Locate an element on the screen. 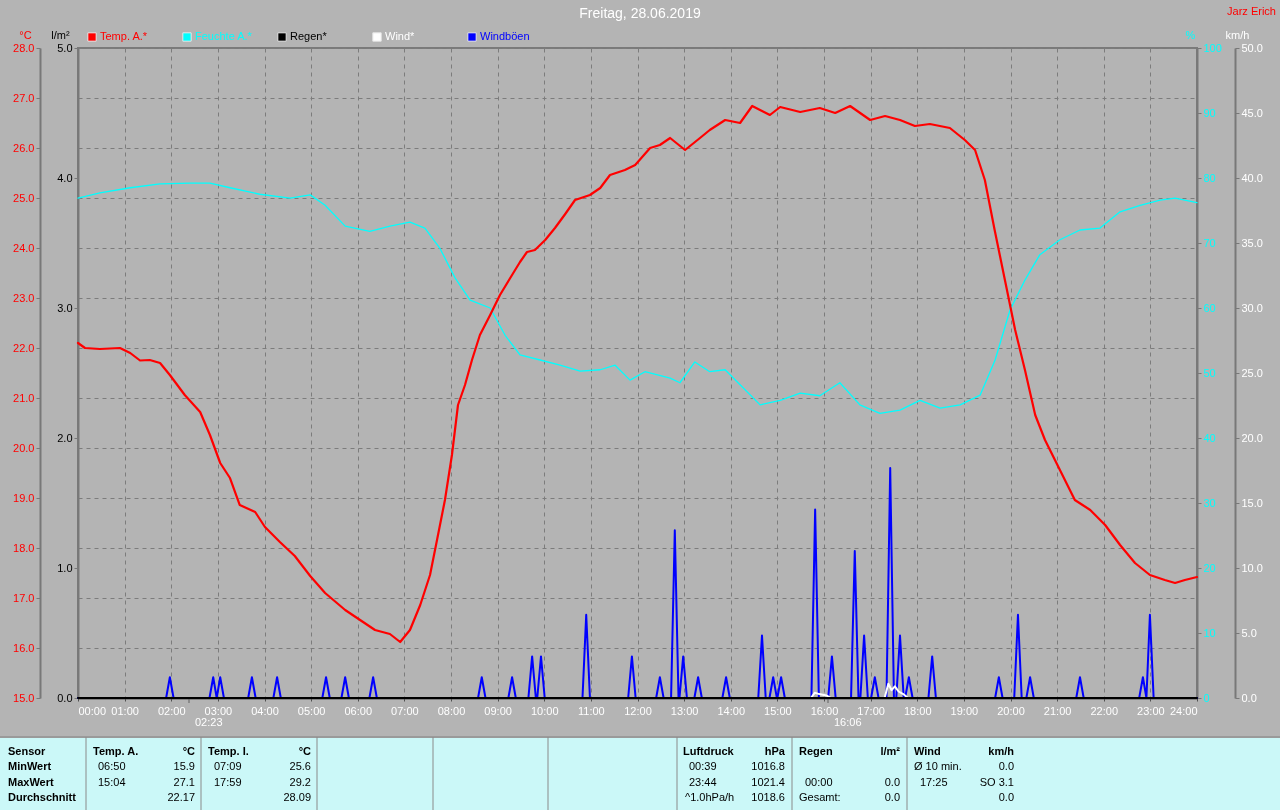 The height and width of the screenshot is (810, 1280). text: 29.2 is located at coordinates (300, 782).